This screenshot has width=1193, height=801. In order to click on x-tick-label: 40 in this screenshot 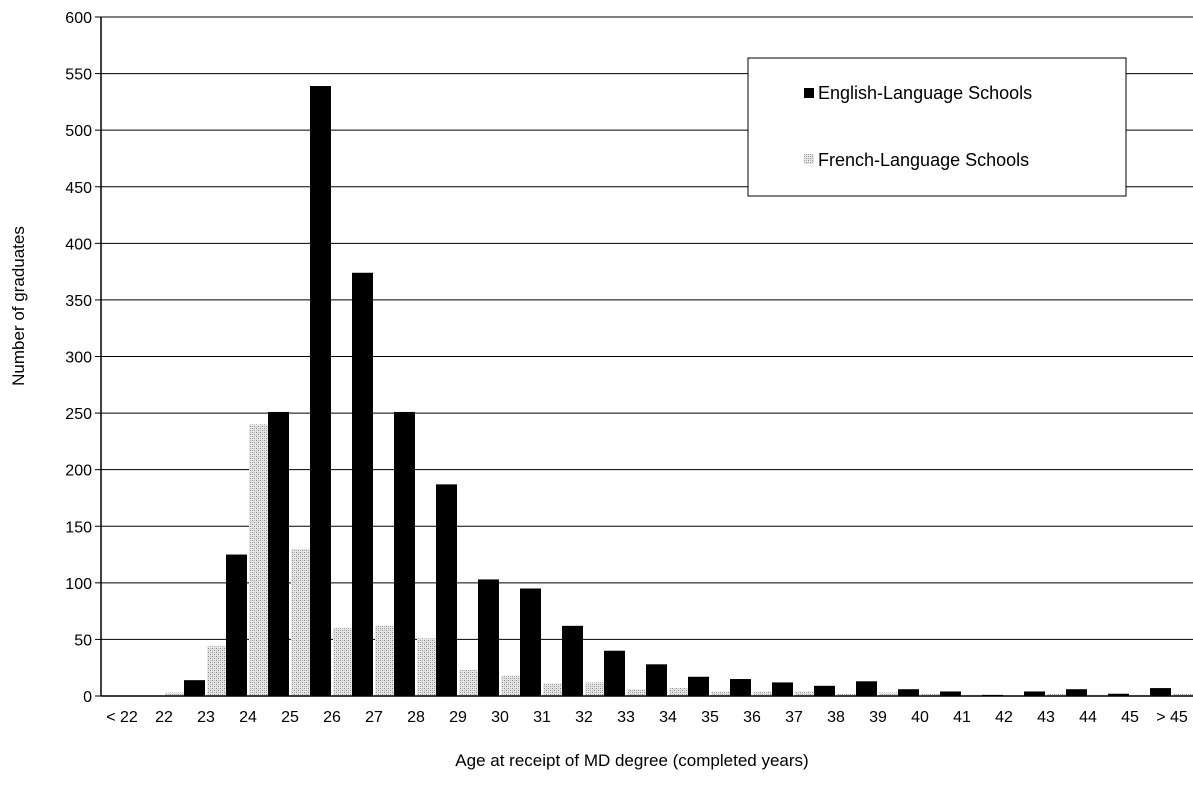, I will do `click(920, 717)`.